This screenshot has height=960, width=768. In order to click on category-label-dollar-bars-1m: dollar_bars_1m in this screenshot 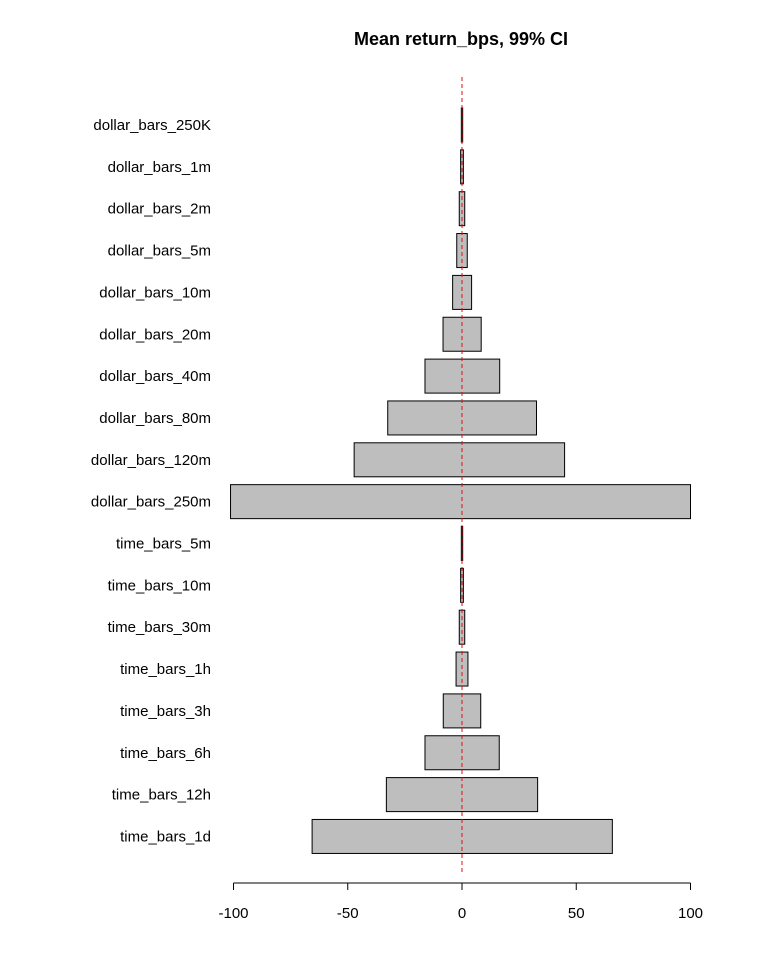, I will do `click(159, 167)`.